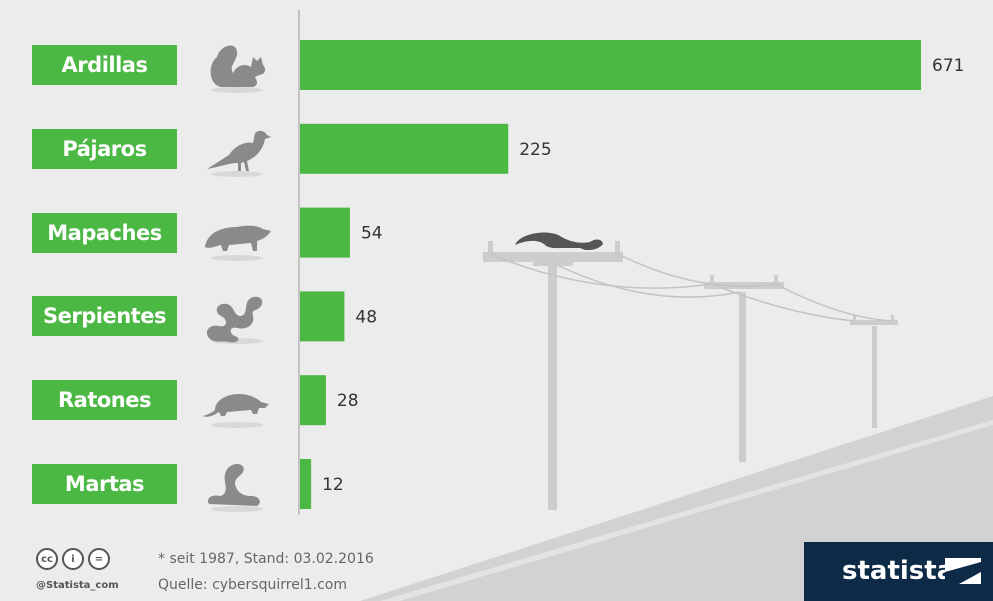 This screenshot has height=601, width=993. Describe the element at coordinates (234, 321) in the screenshot. I see `snake-icon` at that location.